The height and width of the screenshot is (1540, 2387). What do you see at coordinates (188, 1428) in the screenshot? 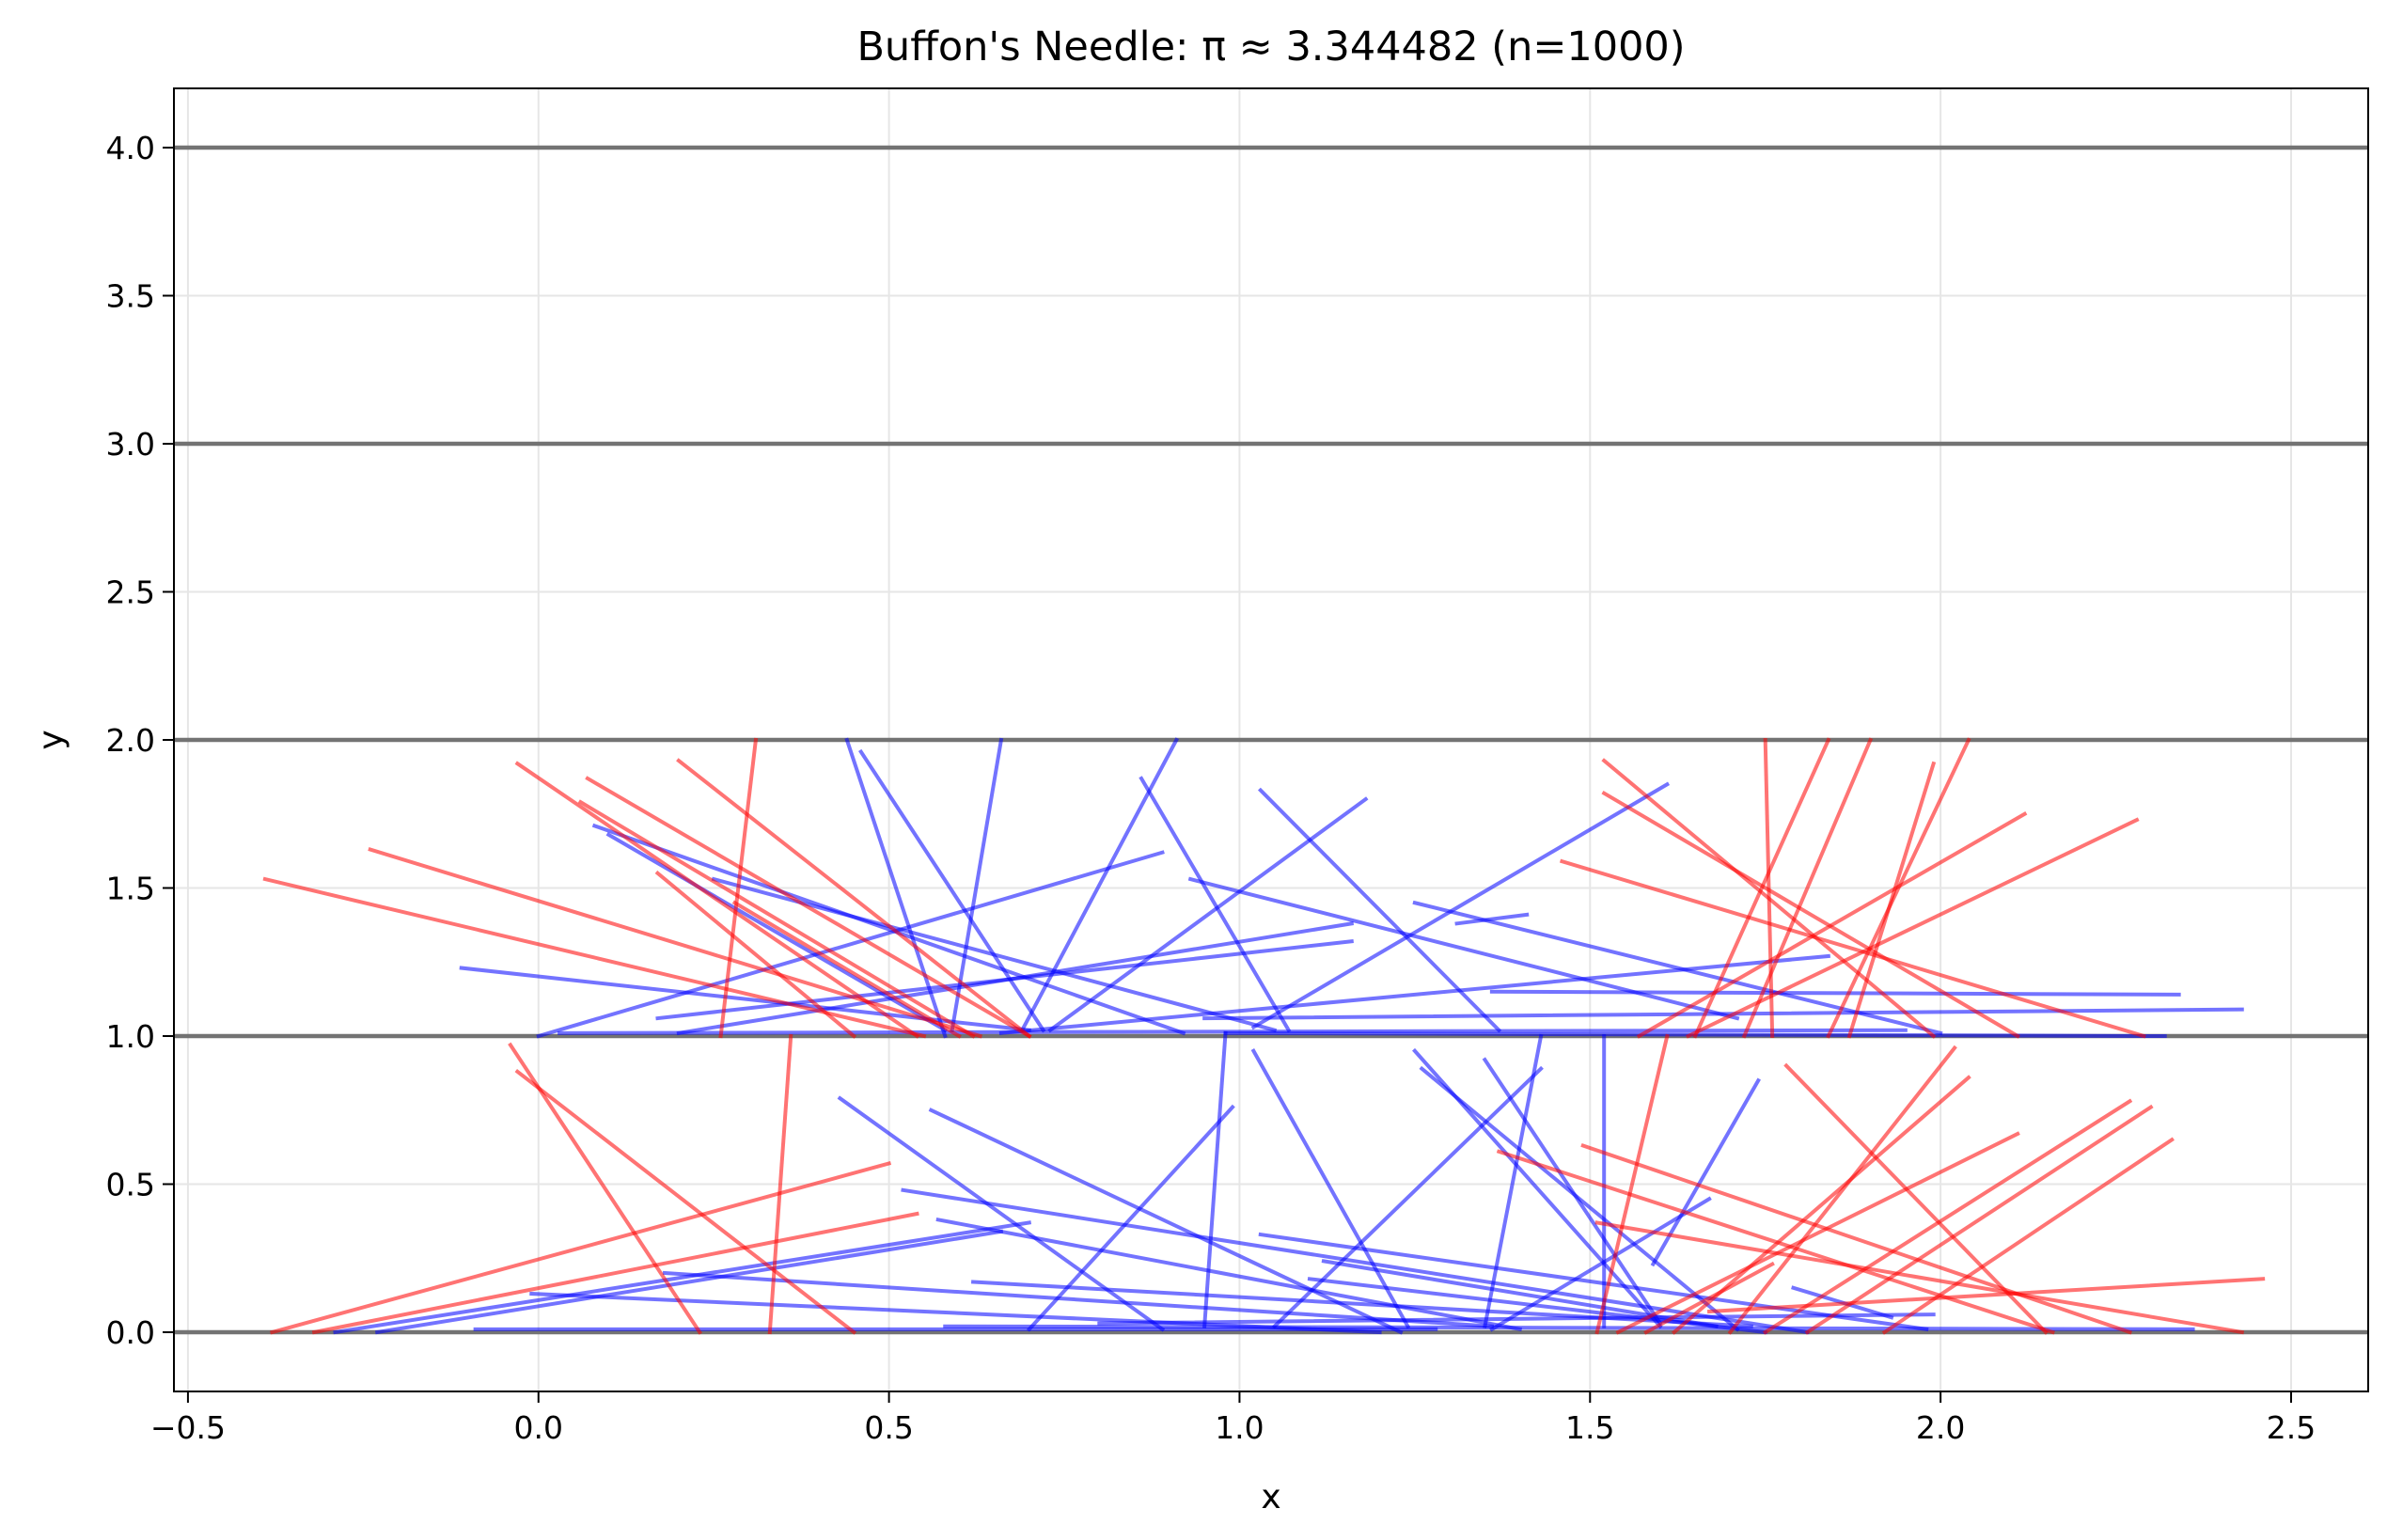
I see `x-tick-label: −0.5` at bounding box center [188, 1428].